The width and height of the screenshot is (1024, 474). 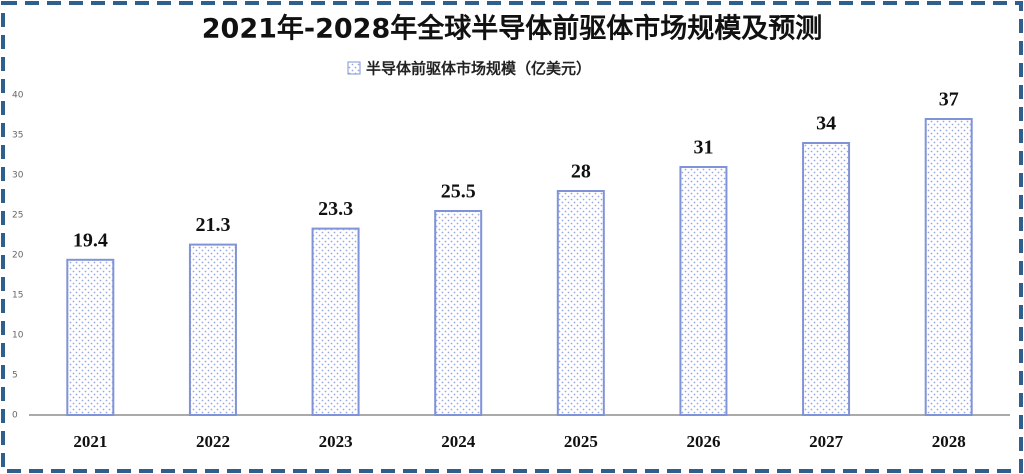 I want to click on value-label: 37, so click(x=949, y=100).